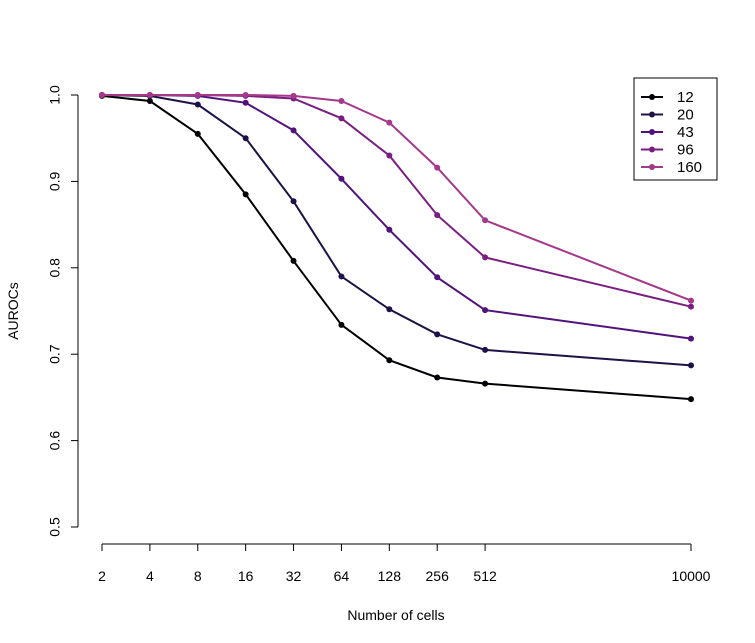  Describe the element at coordinates (55, 95) in the screenshot. I see `y-tick-label: 1.0` at that location.